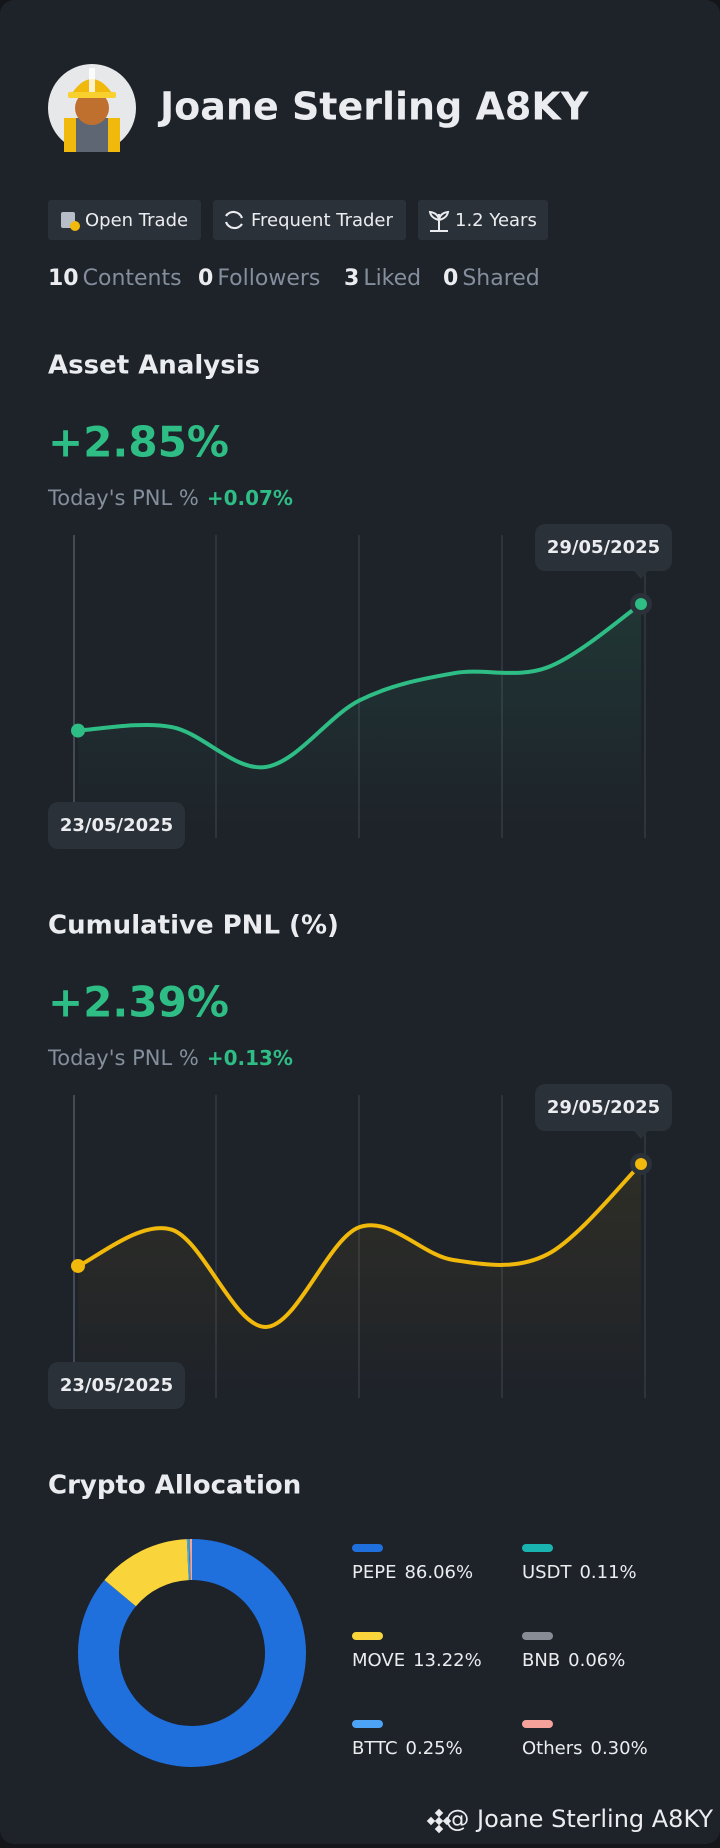 This screenshot has height=1848, width=720. Describe the element at coordinates (552, 1748) in the screenshot. I see `legend-name: Others` at that location.